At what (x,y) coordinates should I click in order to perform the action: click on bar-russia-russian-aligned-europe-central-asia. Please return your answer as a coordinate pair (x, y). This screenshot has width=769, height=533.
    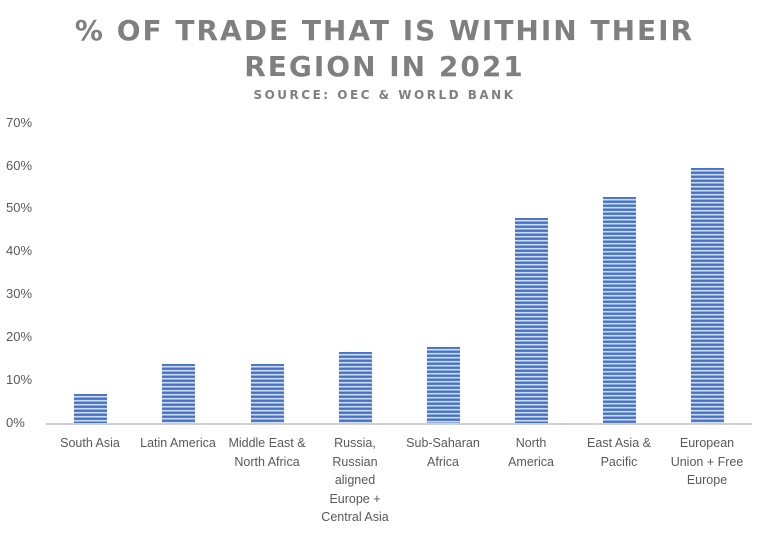
    Looking at the image, I should click on (355, 387).